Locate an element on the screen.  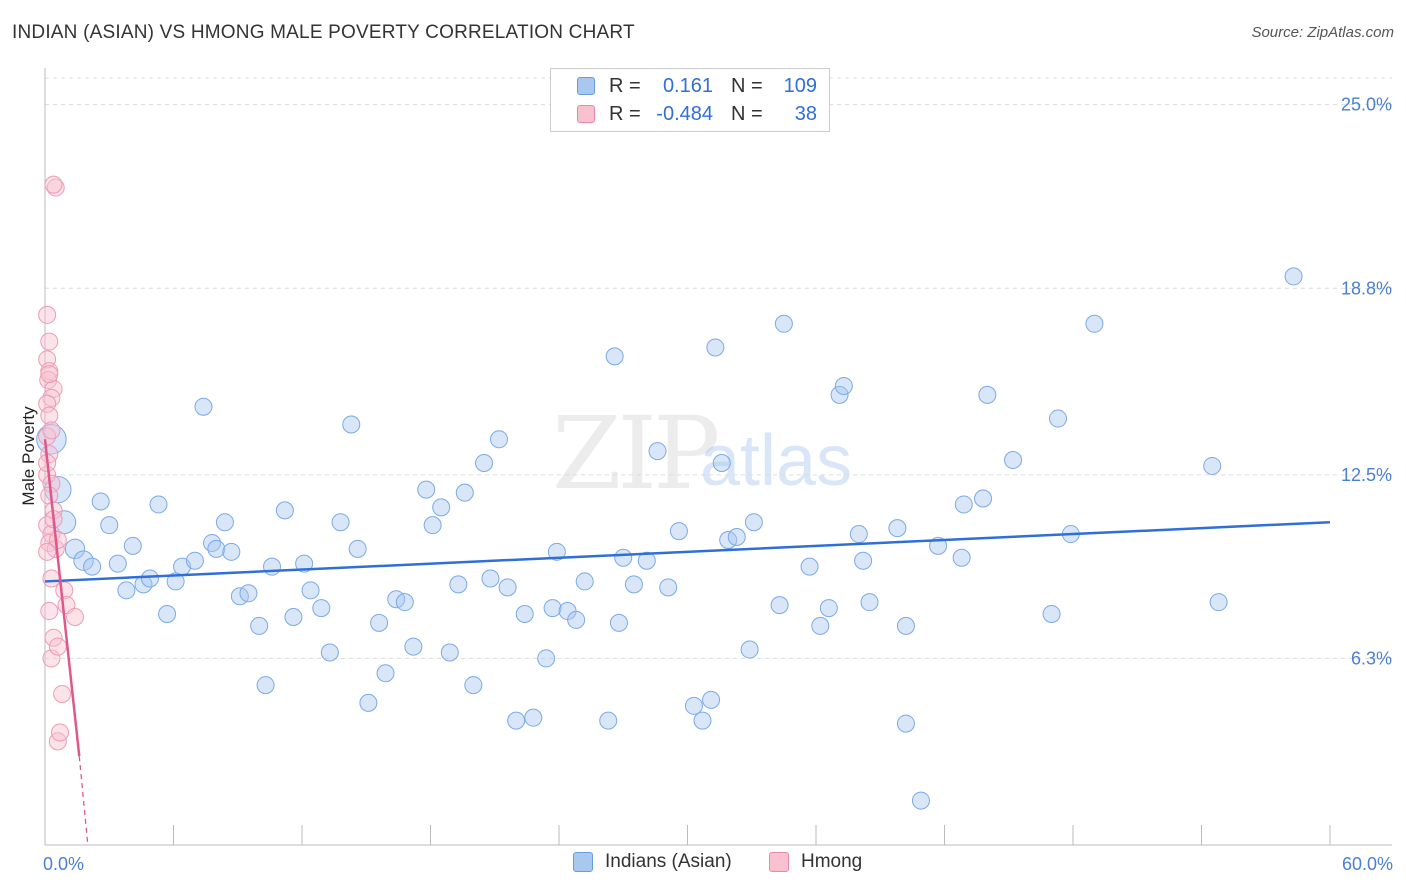
y-tick-label: 12.5% is located at coordinates (1366, 475).